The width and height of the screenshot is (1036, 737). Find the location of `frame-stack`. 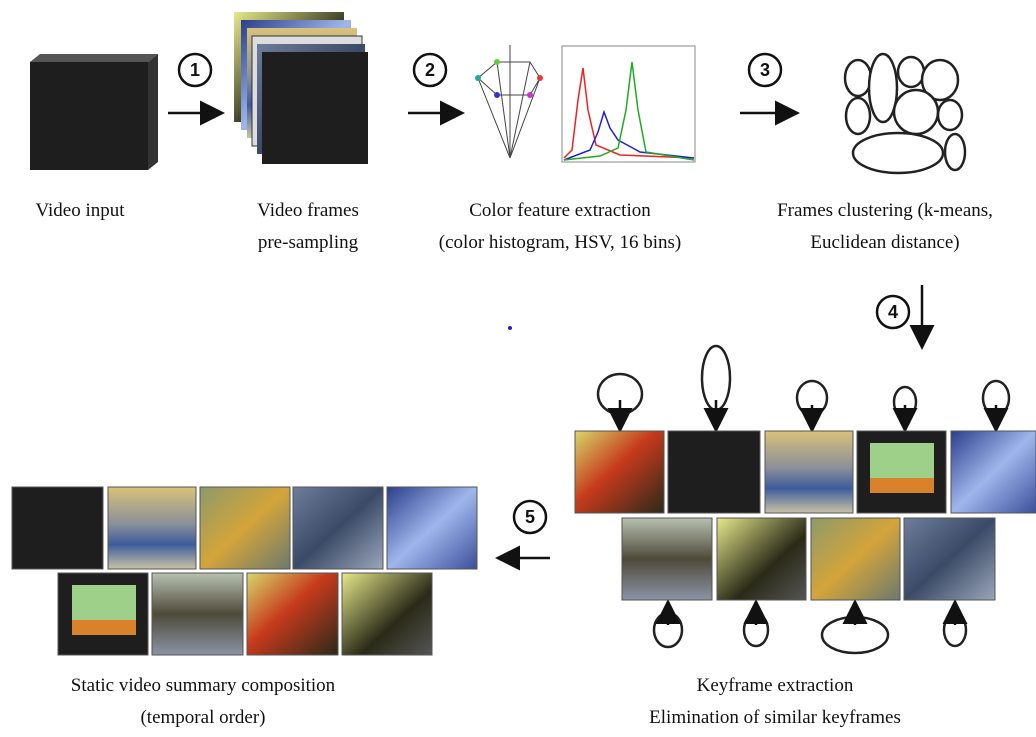

frame-stack is located at coordinates (301, 88).